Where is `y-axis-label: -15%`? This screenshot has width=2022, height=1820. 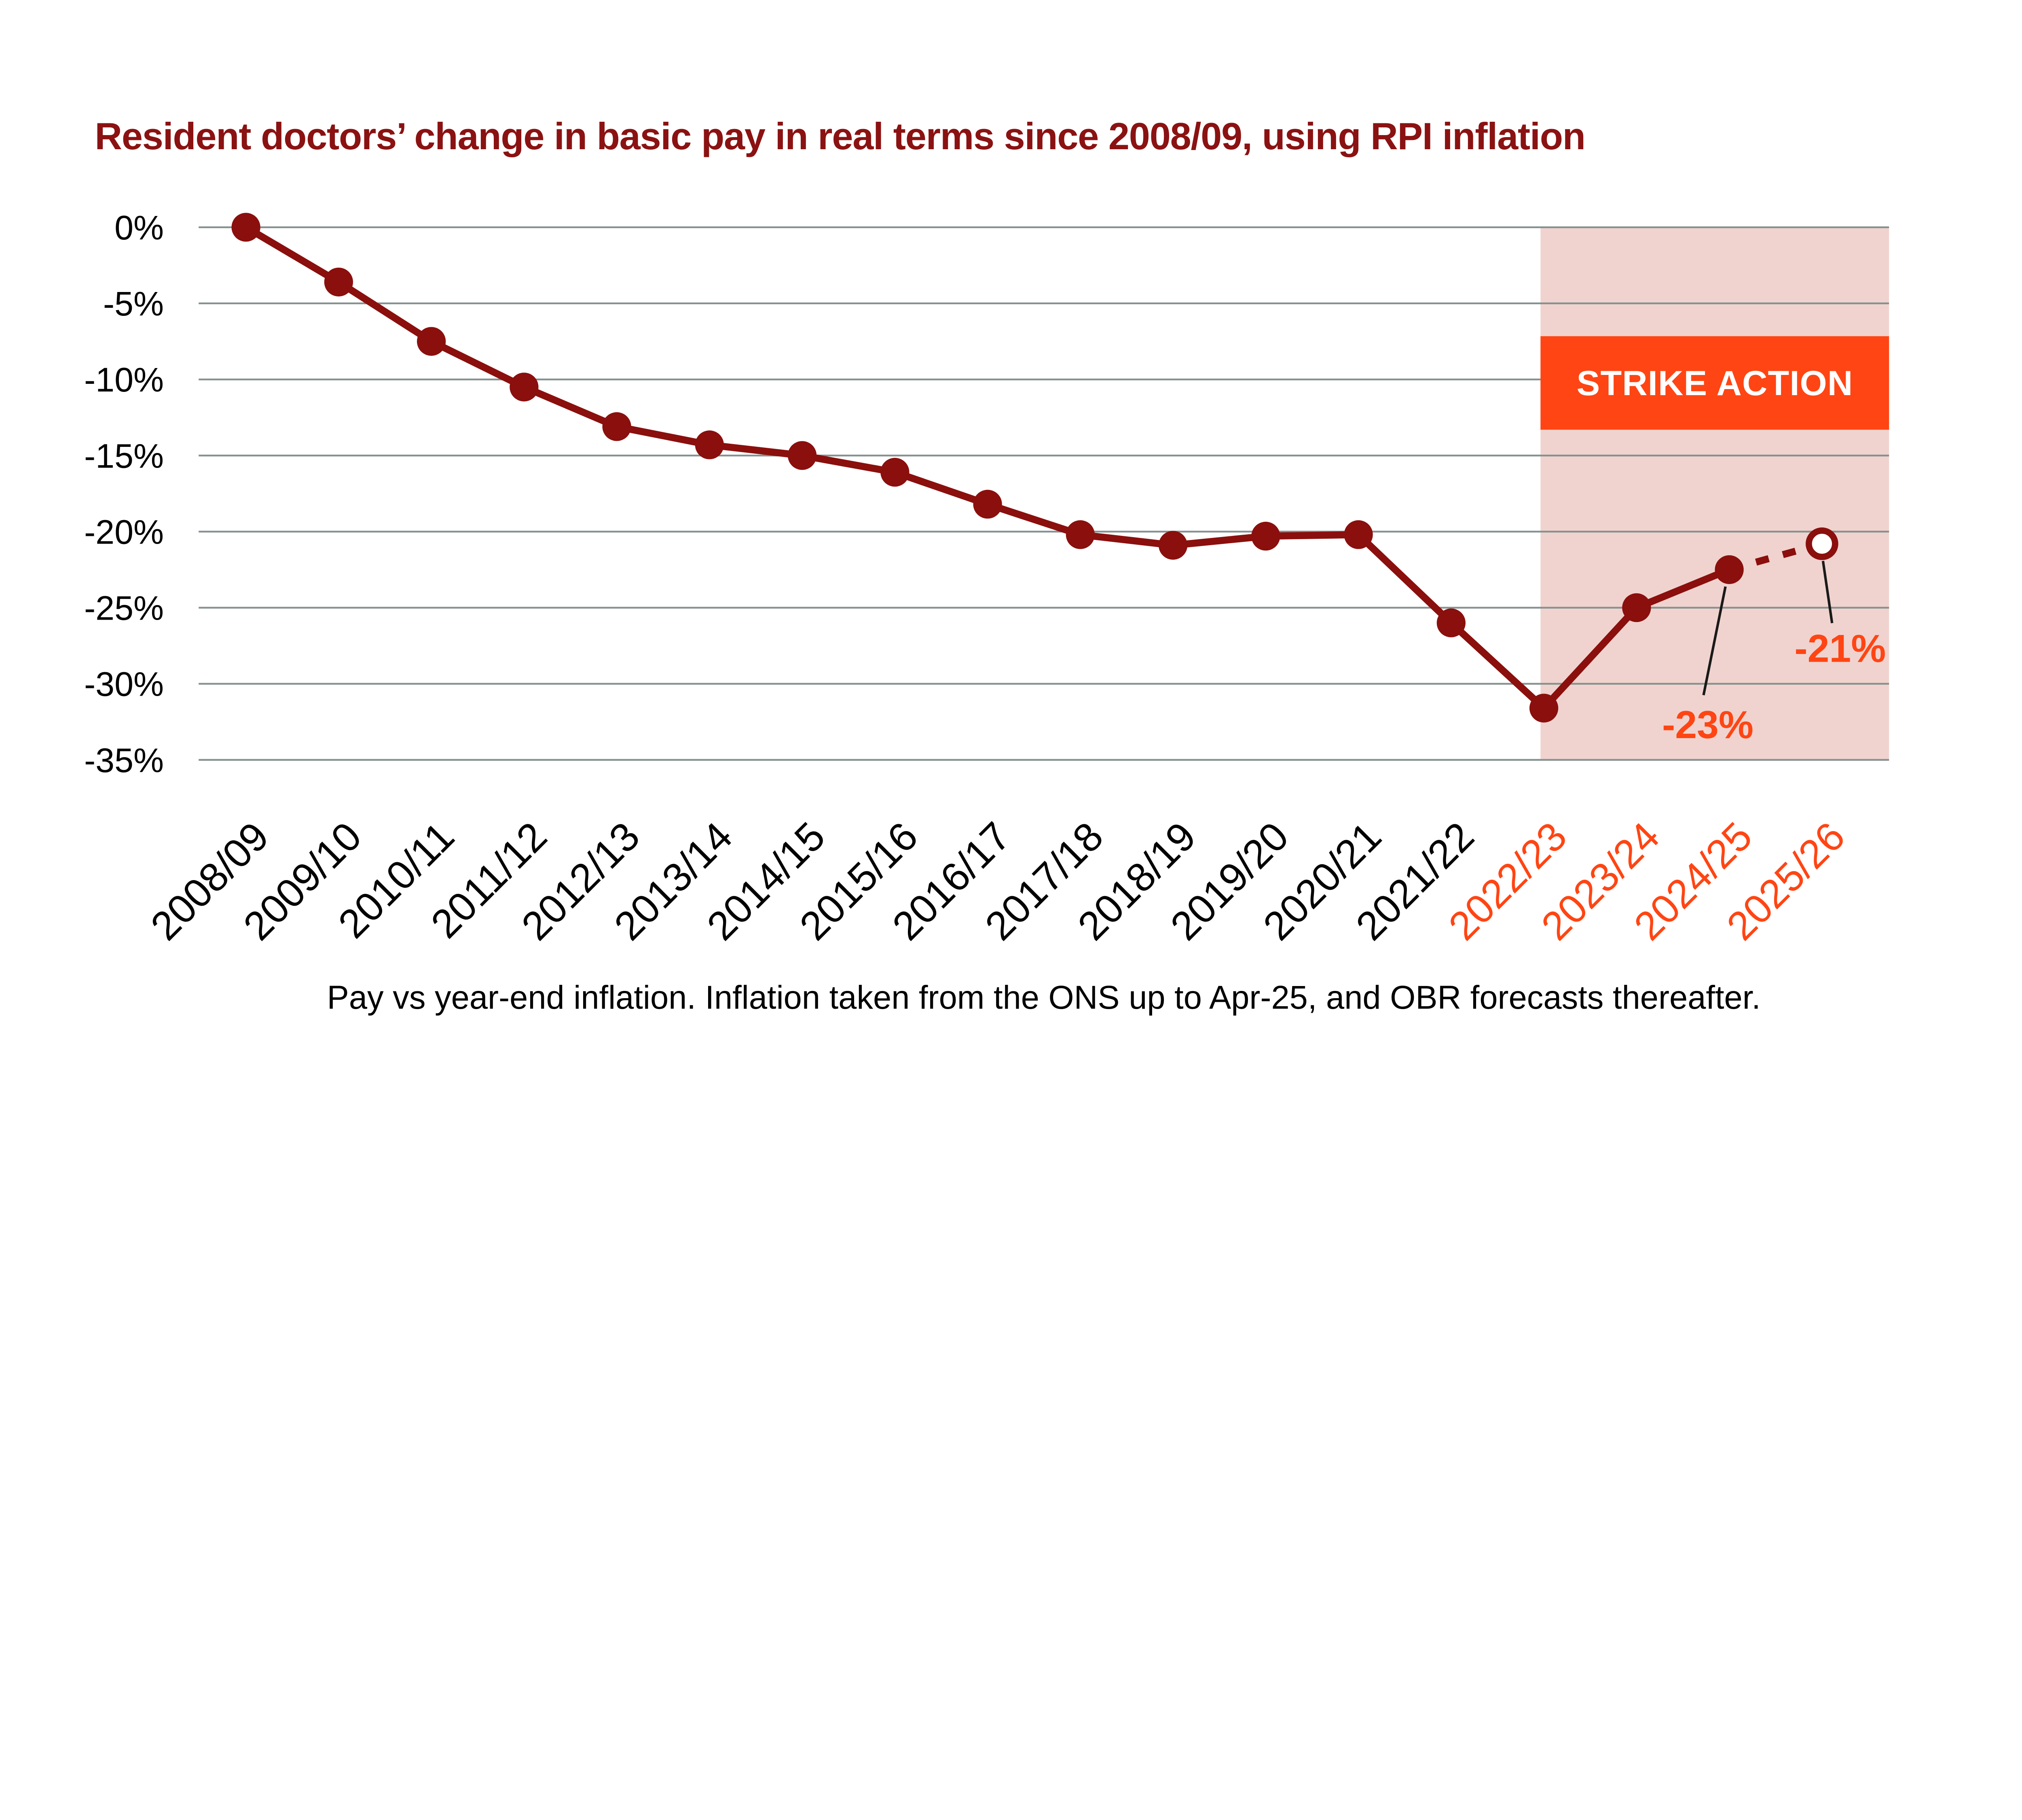 y-axis-label: -15% is located at coordinates (124, 456).